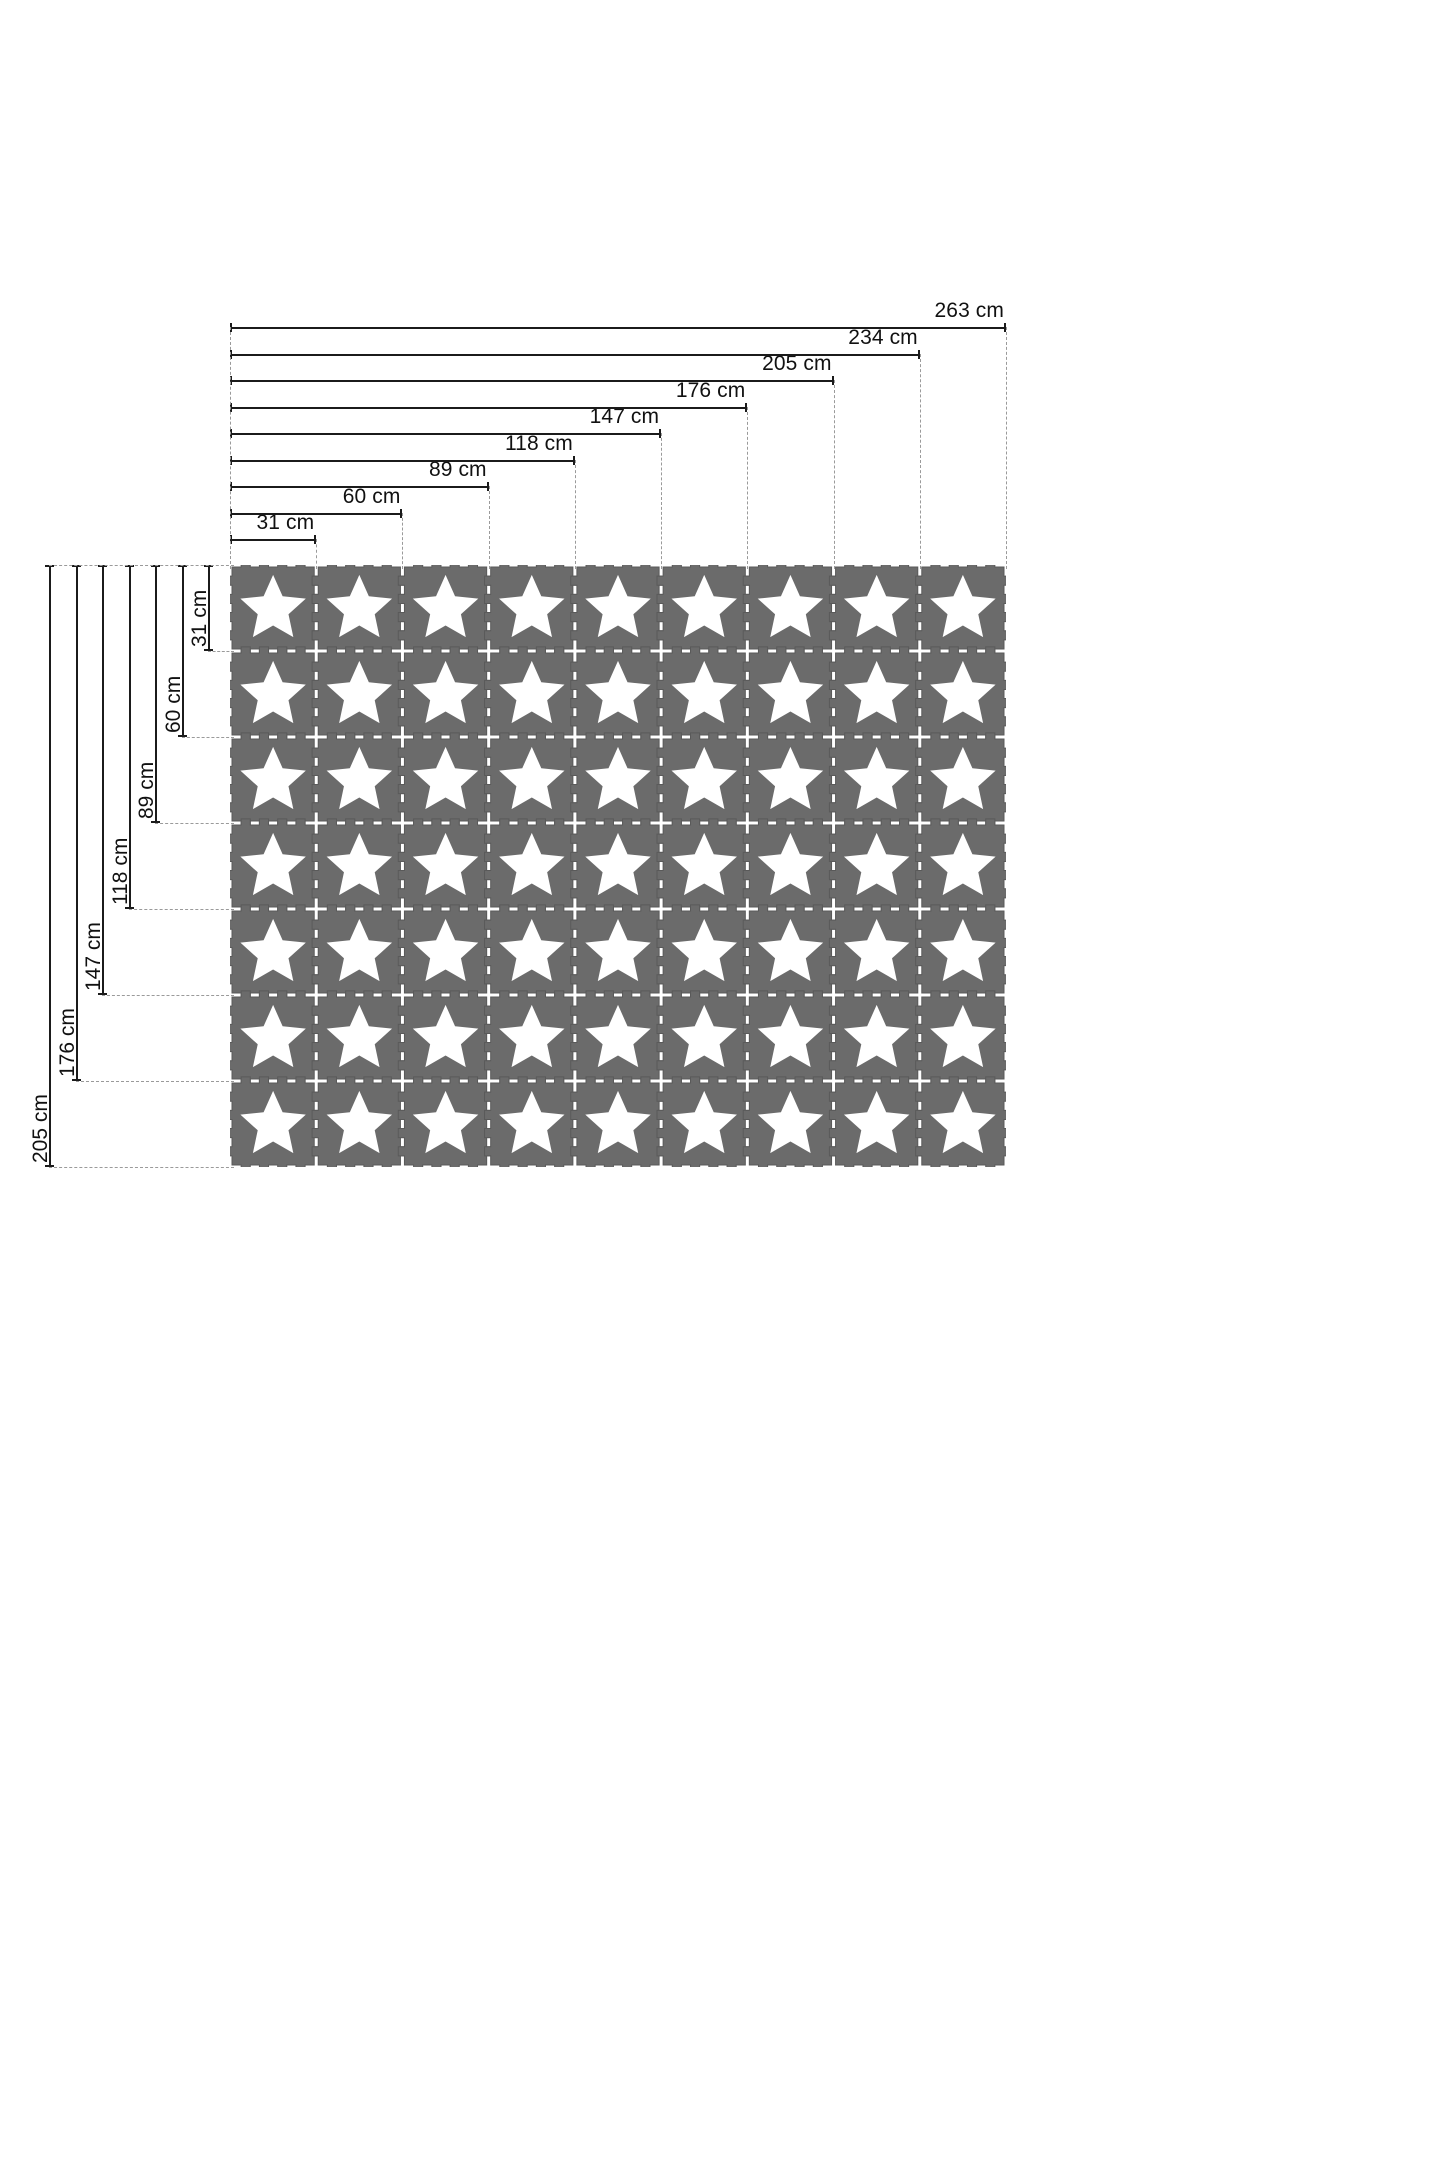 Image resolution: width=1440 pixels, height=2160 pixels. I want to click on width-origin-extension-line, so click(230, 448).